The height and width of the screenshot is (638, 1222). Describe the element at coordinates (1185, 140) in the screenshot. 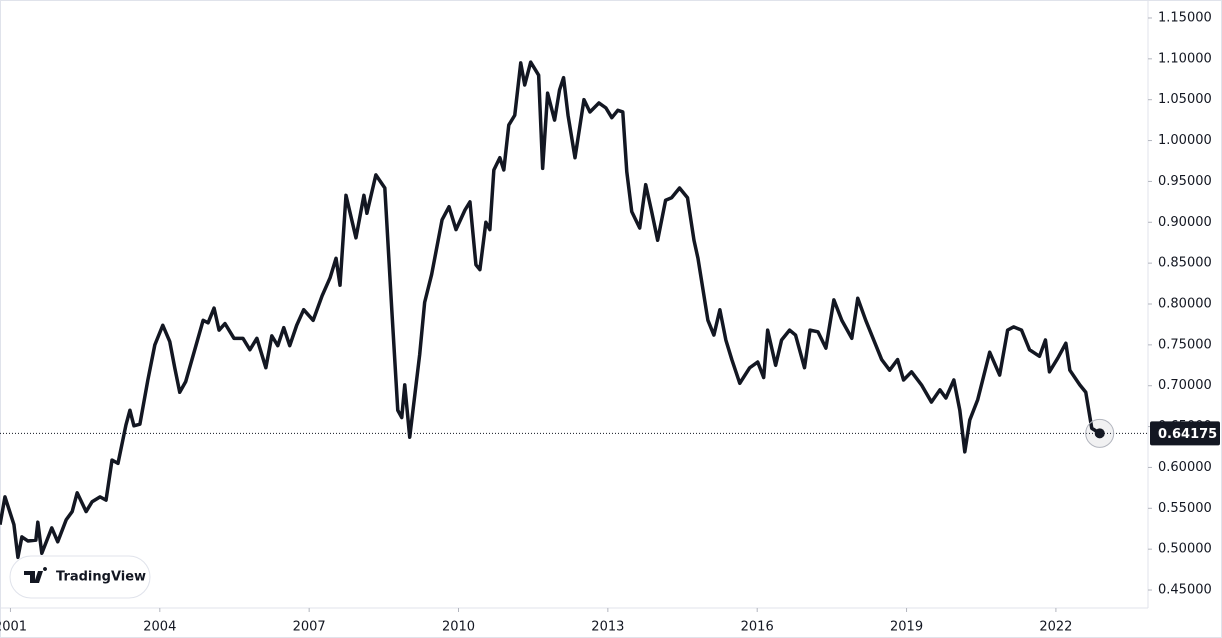

I see `y-tick-label: 1.00000` at that location.